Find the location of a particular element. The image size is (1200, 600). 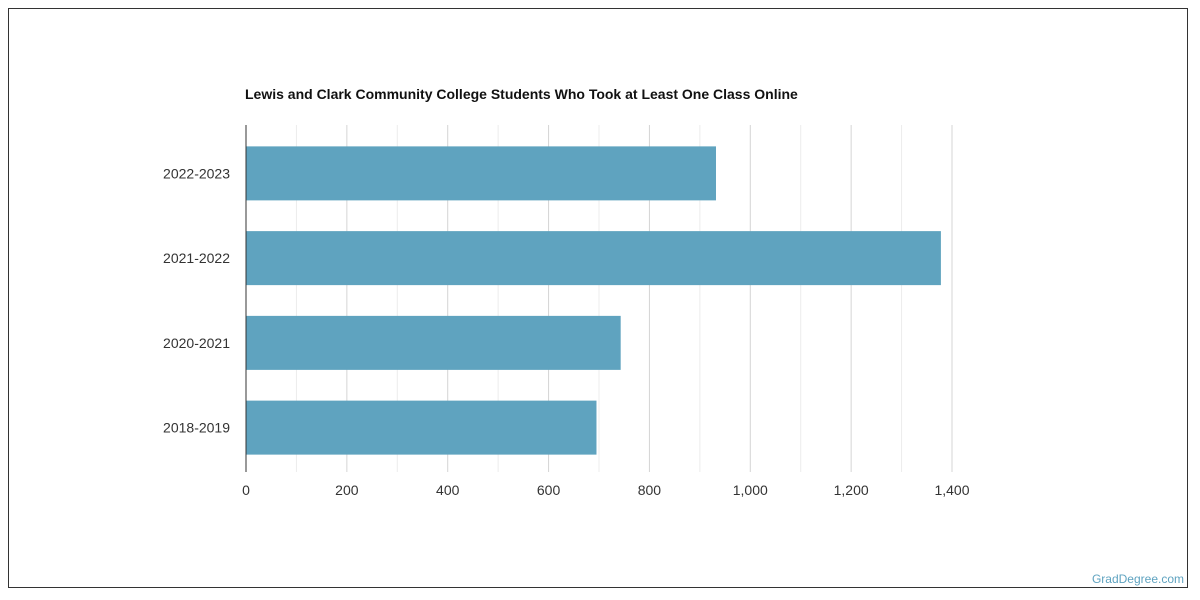

x-tick-label: 200 is located at coordinates (347, 490).